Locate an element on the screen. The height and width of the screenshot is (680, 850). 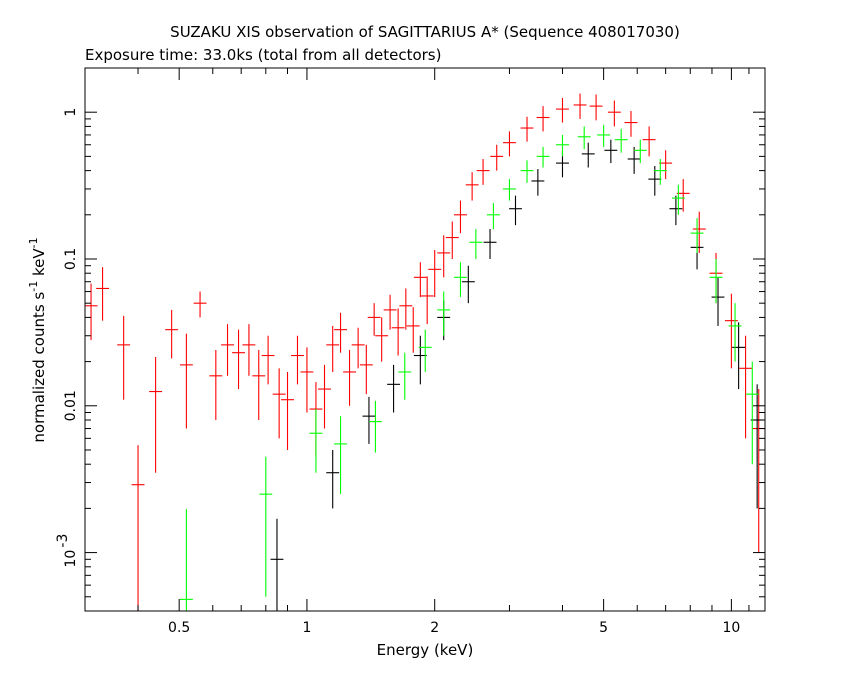
y-axis-label-exp2: -1 is located at coordinates (33, 242).